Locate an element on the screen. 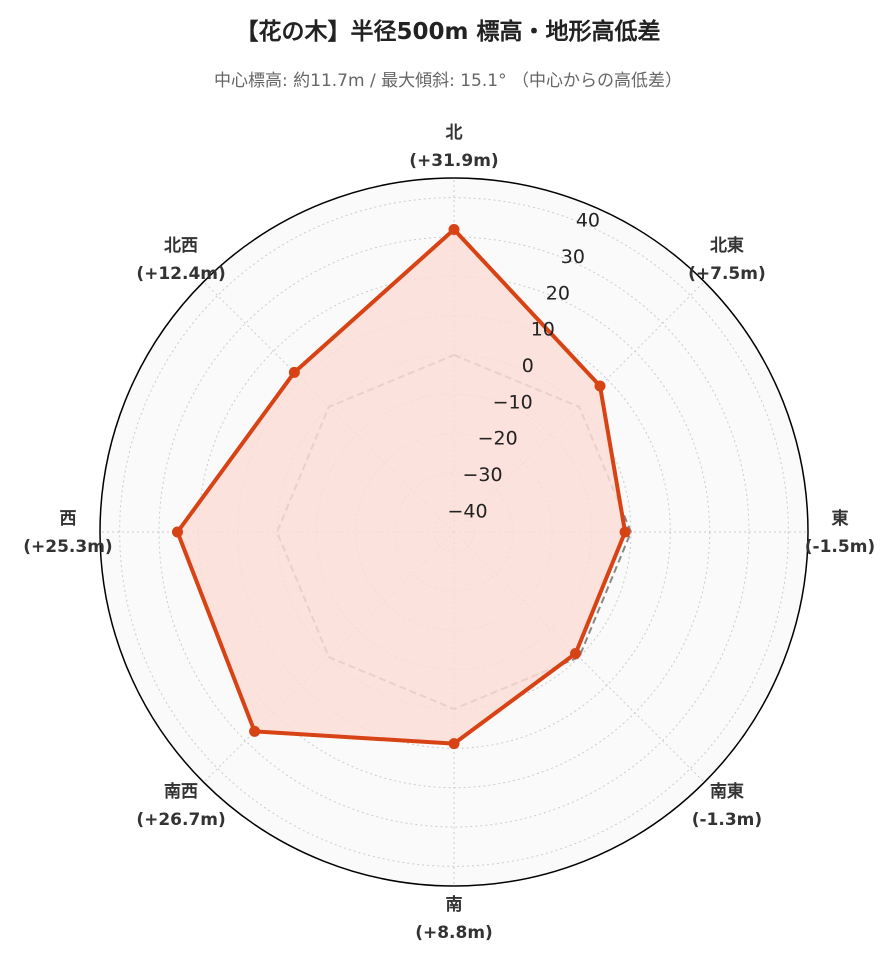 Image resolution: width=896 pixels, height=962 pixels. direction-value: (+7.5m) is located at coordinates (727, 274).